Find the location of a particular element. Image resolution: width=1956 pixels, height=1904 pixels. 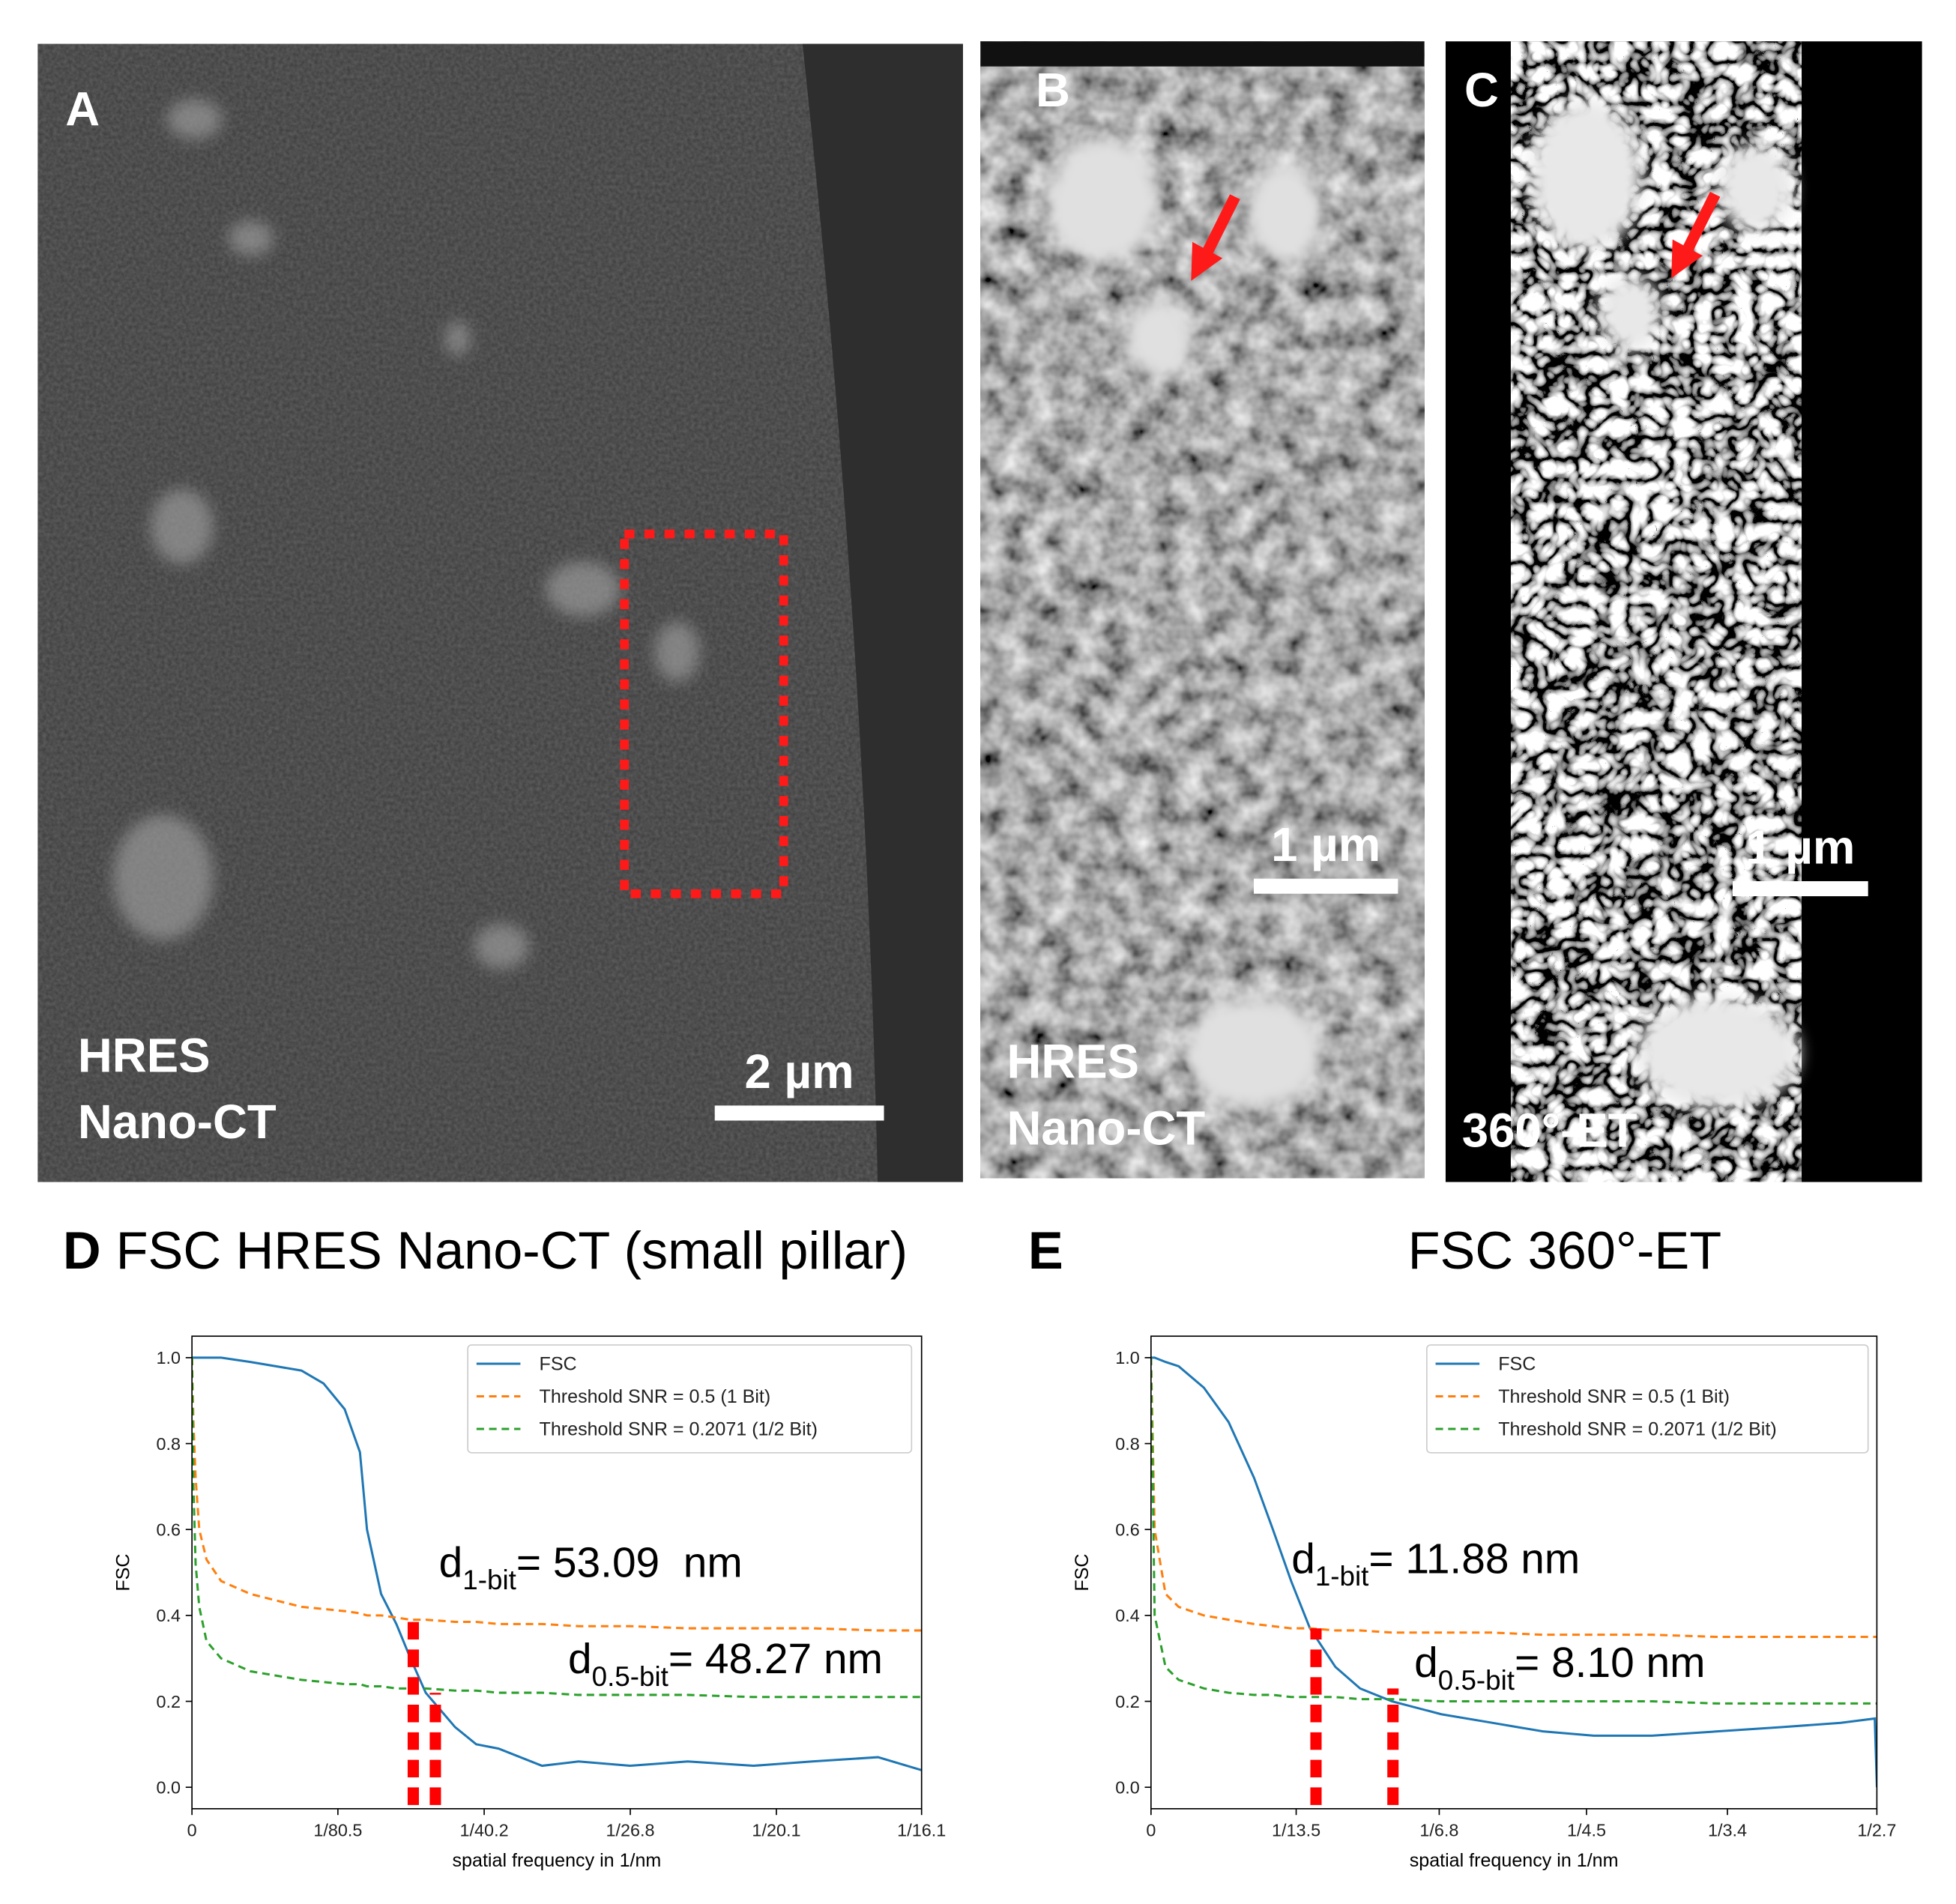

panel-c is located at coordinates (1684, 611).